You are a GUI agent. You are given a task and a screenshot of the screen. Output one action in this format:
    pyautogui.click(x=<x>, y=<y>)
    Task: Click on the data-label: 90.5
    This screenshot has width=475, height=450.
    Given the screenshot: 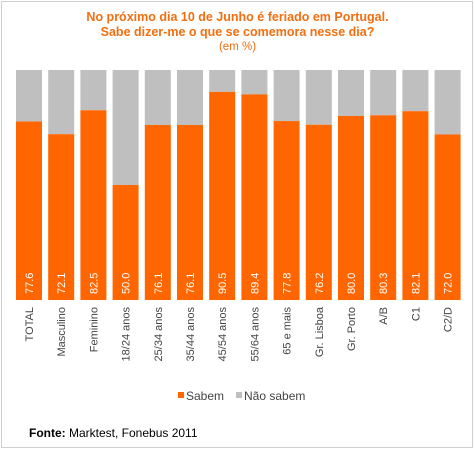 What is the action you would take?
    pyautogui.click(x=223, y=283)
    